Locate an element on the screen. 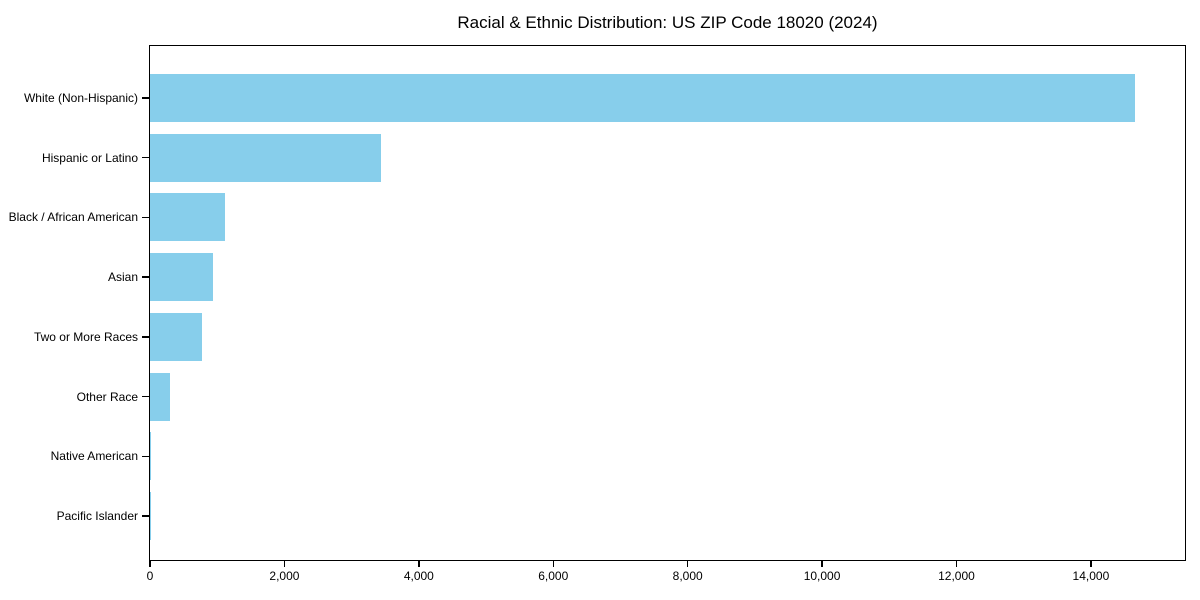  x-tick-label: 14,000 is located at coordinates (1091, 576).